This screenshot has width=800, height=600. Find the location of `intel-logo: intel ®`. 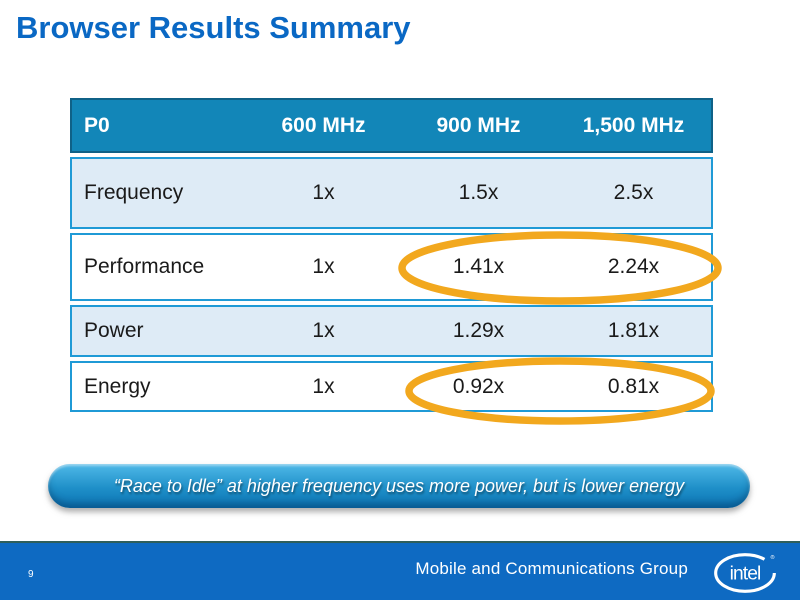

intel-logo: intel ® is located at coordinates (745, 573).